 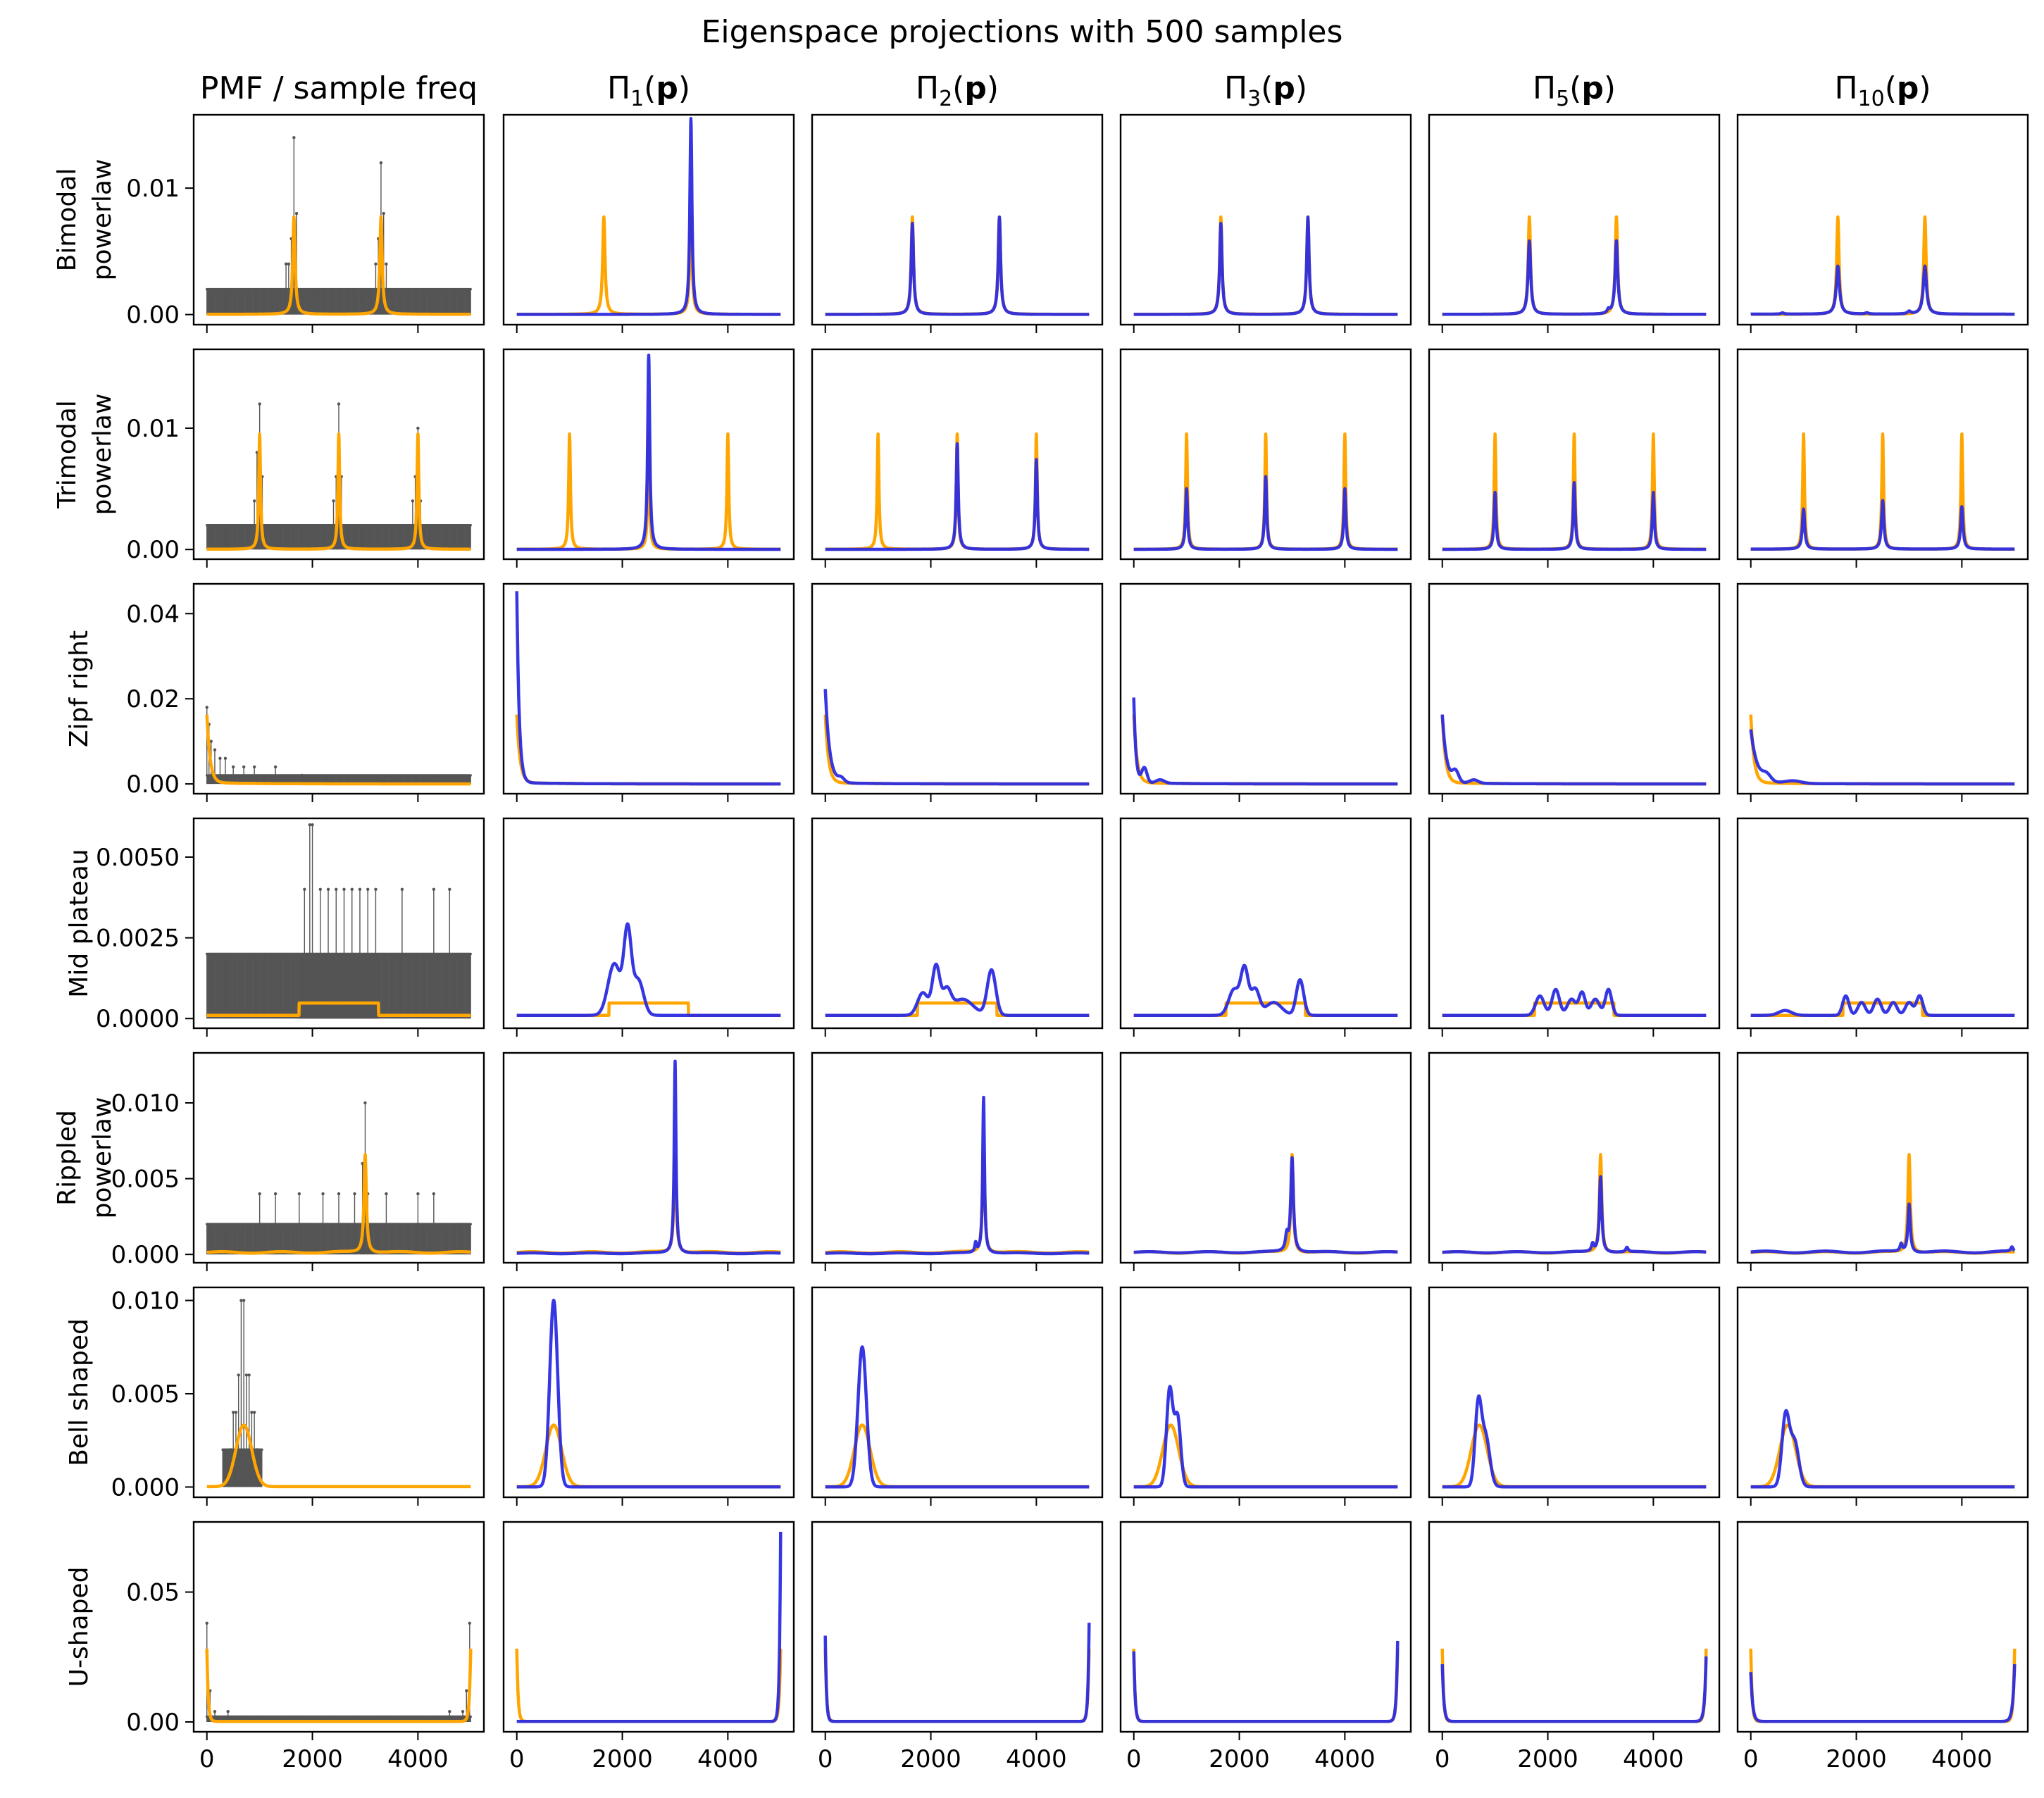 What do you see at coordinates (305, 692) in the screenshot?
I see `panel: 0.00 0.02 0.04` at bounding box center [305, 692].